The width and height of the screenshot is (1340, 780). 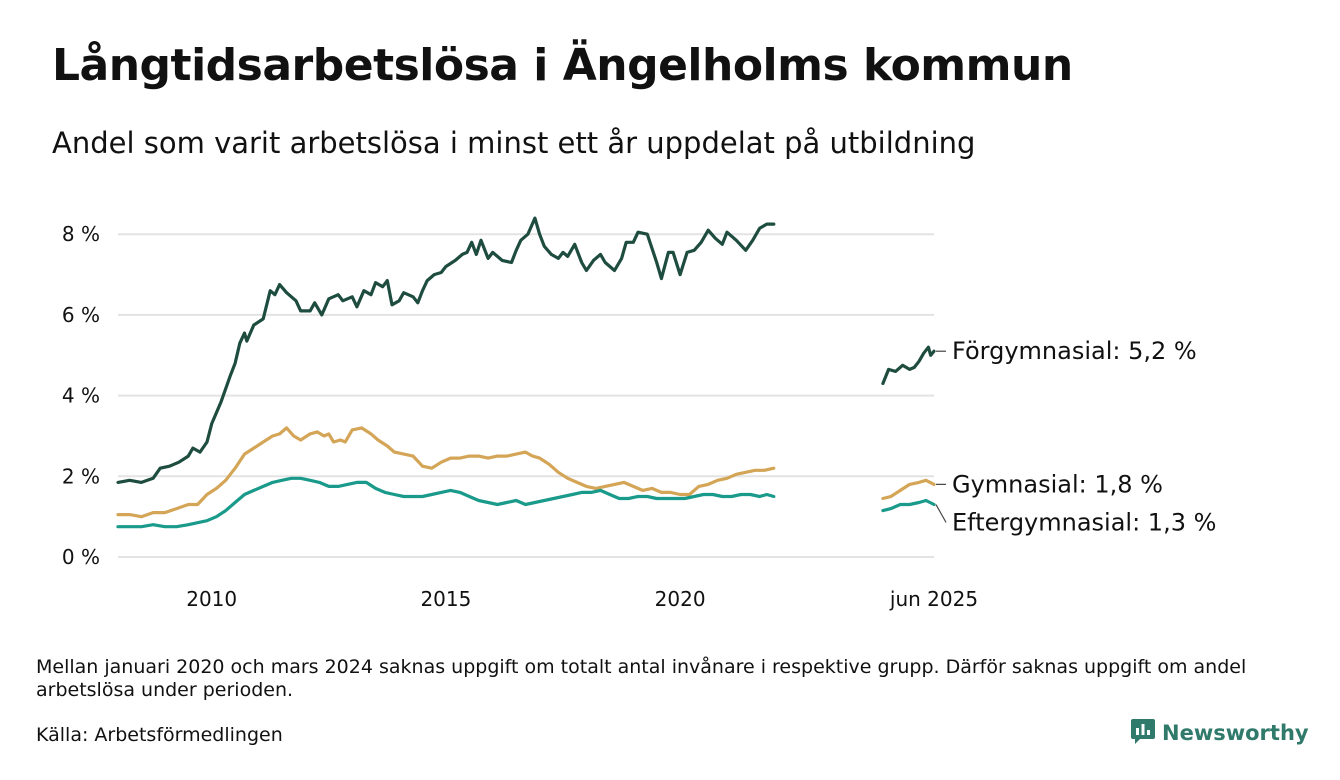 What do you see at coordinates (81, 557) in the screenshot?
I see `y-tick-label: 0 %` at bounding box center [81, 557].